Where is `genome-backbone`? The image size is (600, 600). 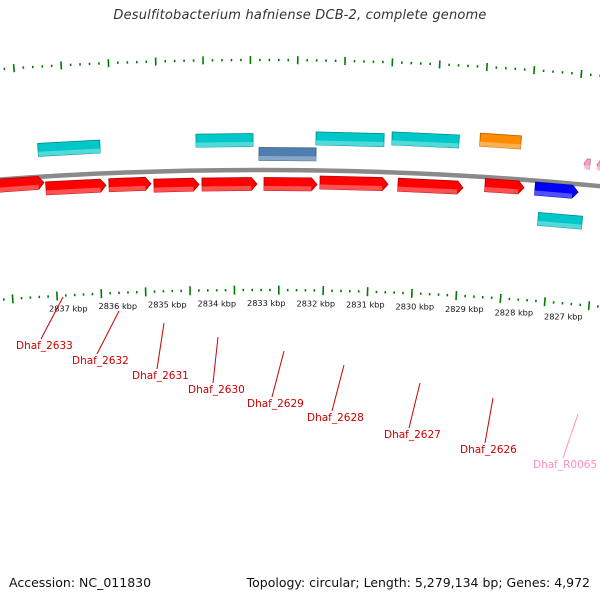
genome-backbone is located at coordinates (300, 178).